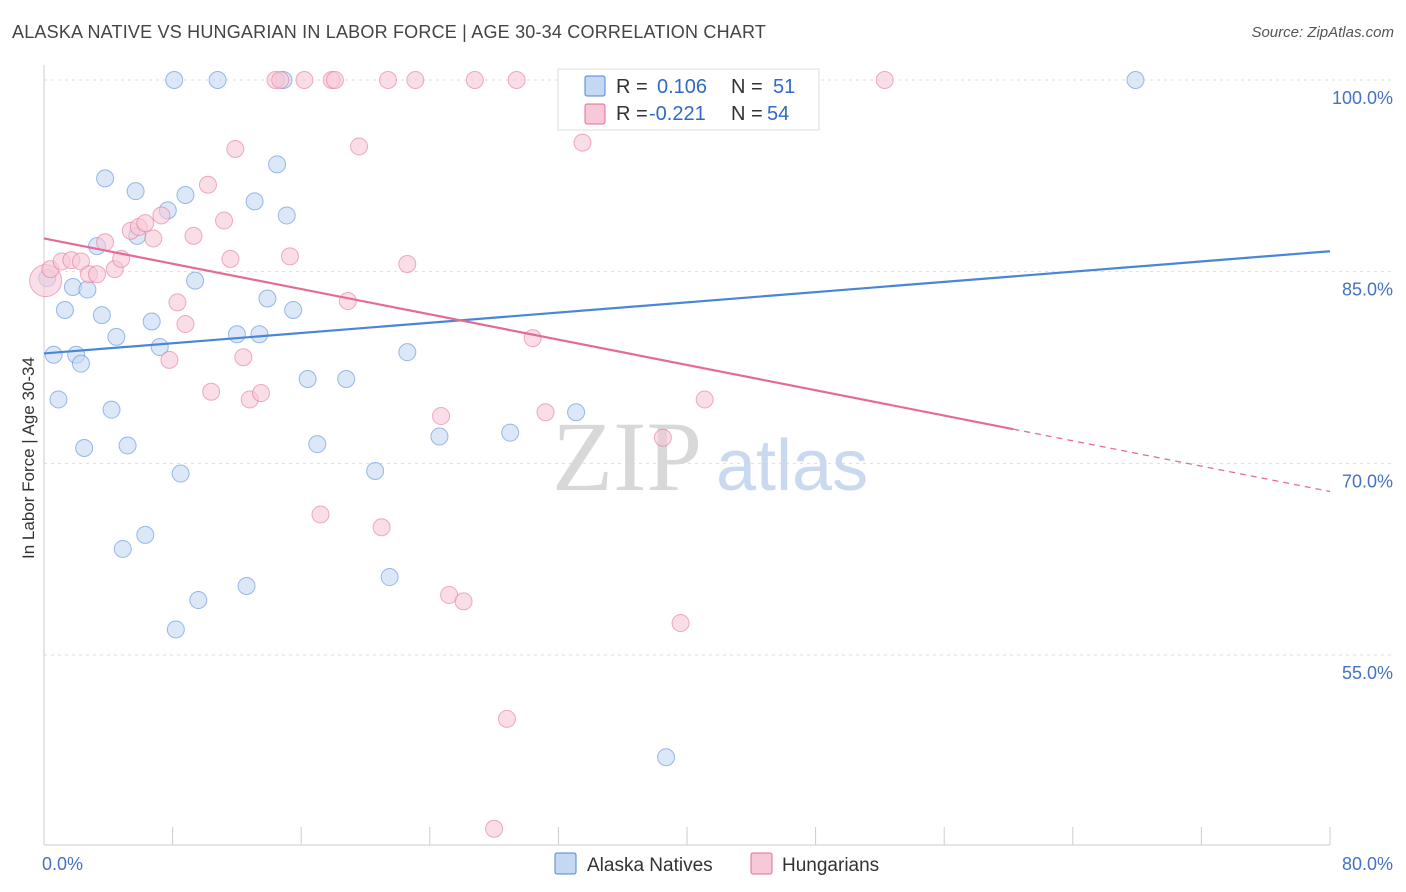 This screenshot has width=1406, height=892. What do you see at coordinates (565, 863) in the screenshot?
I see `series-legend-swatch-alaska` at bounding box center [565, 863].